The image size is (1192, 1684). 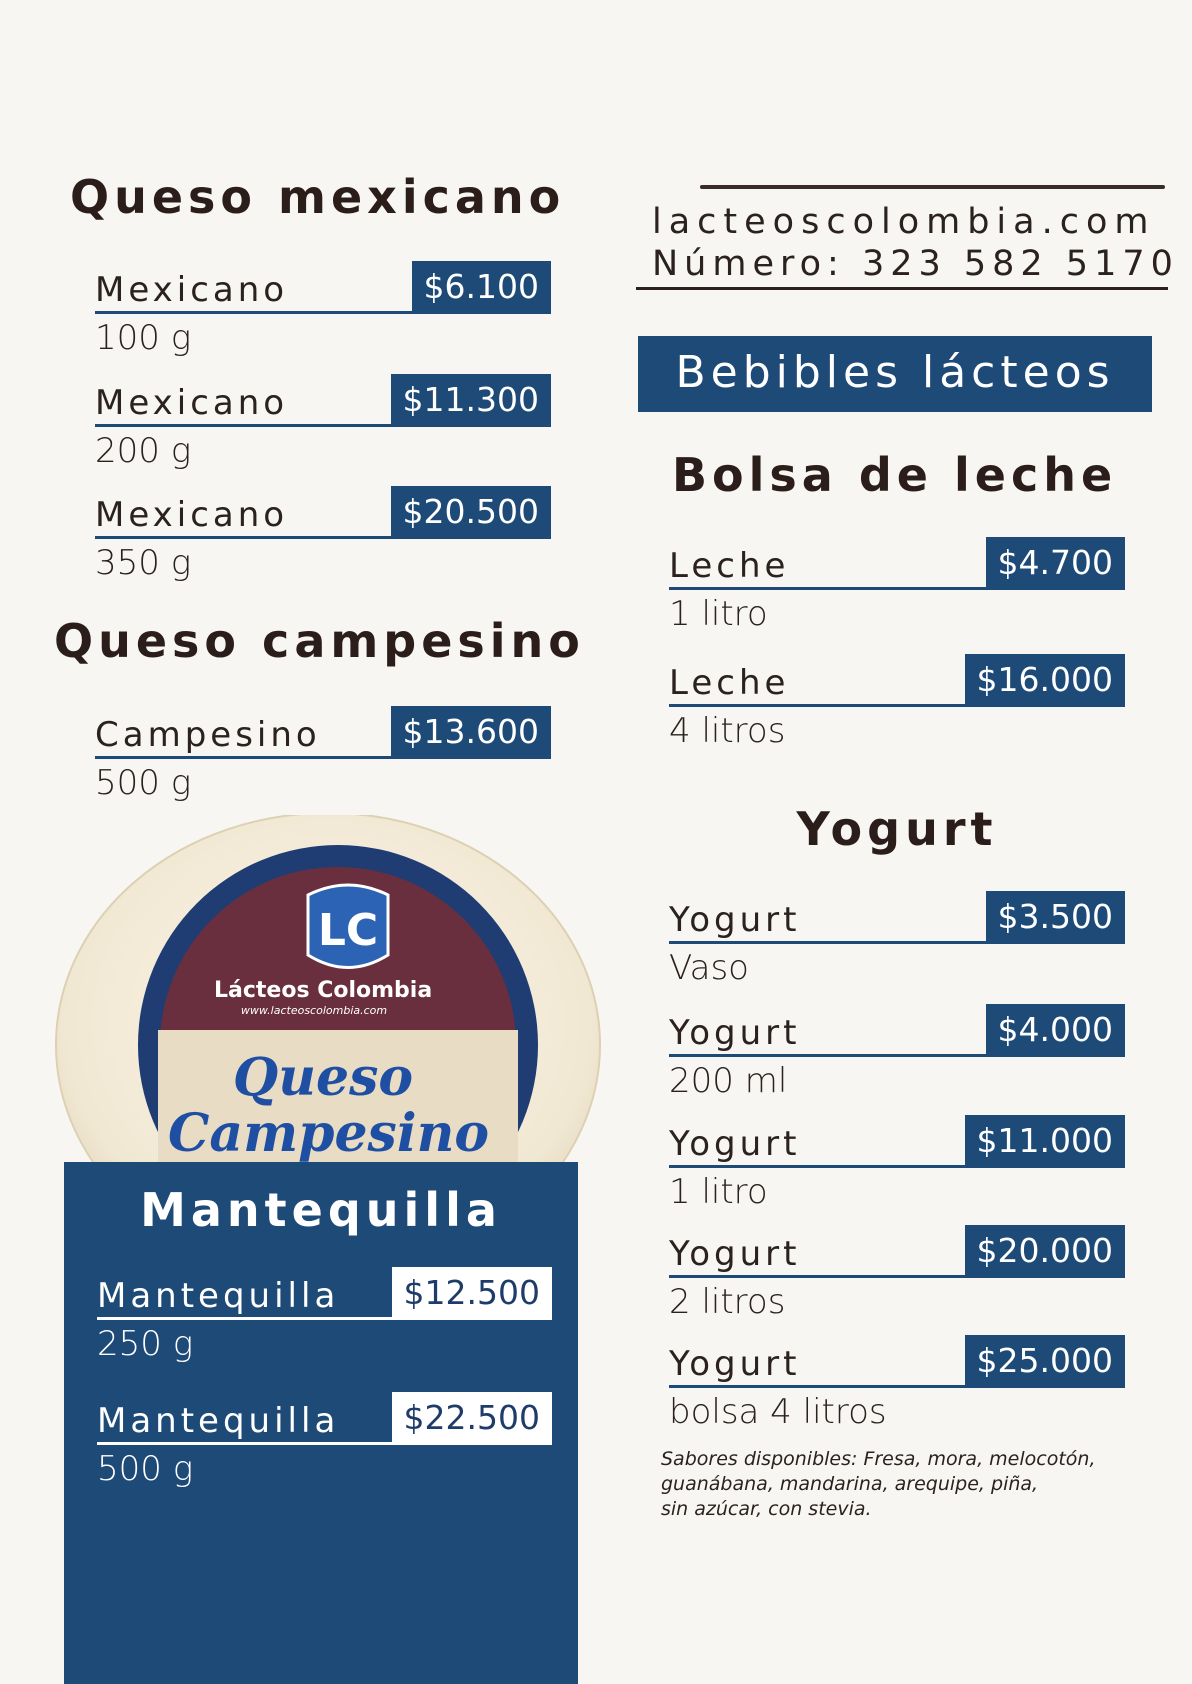 What do you see at coordinates (895, 475) in the screenshot?
I see `bolsa-leche-title: Bolsa de leche` at bounding box center [895, 475].